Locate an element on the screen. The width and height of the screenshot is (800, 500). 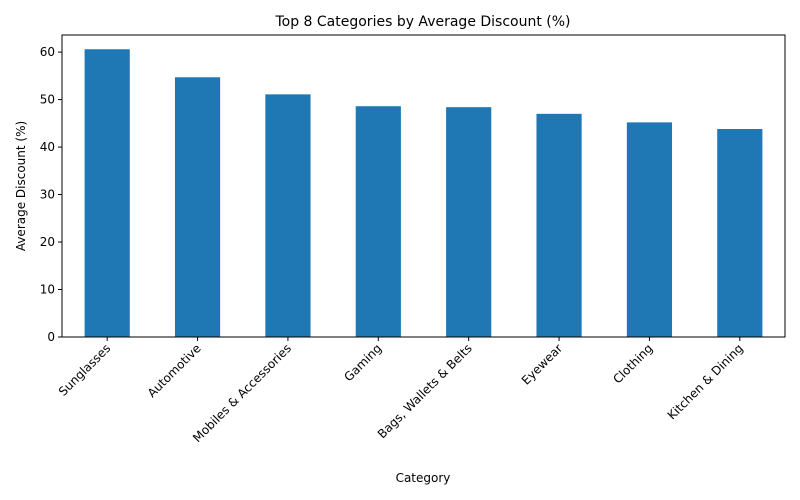
x-tick-label-7: Kitchen & Dining is located at coordinates (705, 381).